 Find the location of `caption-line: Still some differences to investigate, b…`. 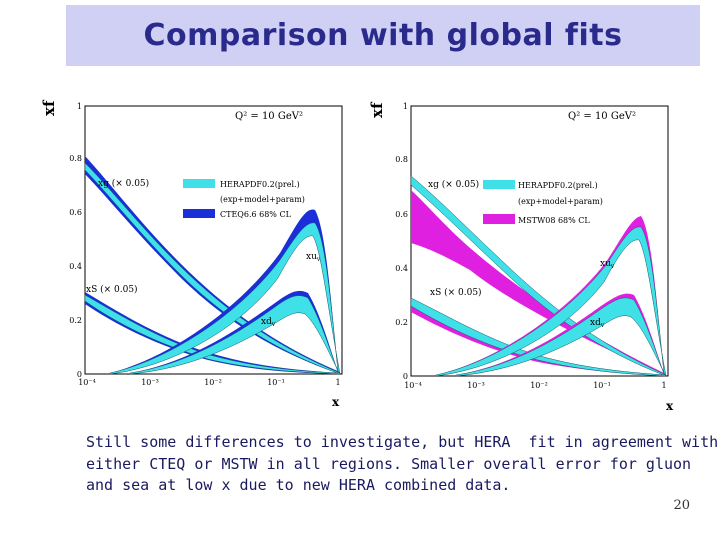

caption-line: Still some differences to investigate, b… is located at coordinates (402, 442).